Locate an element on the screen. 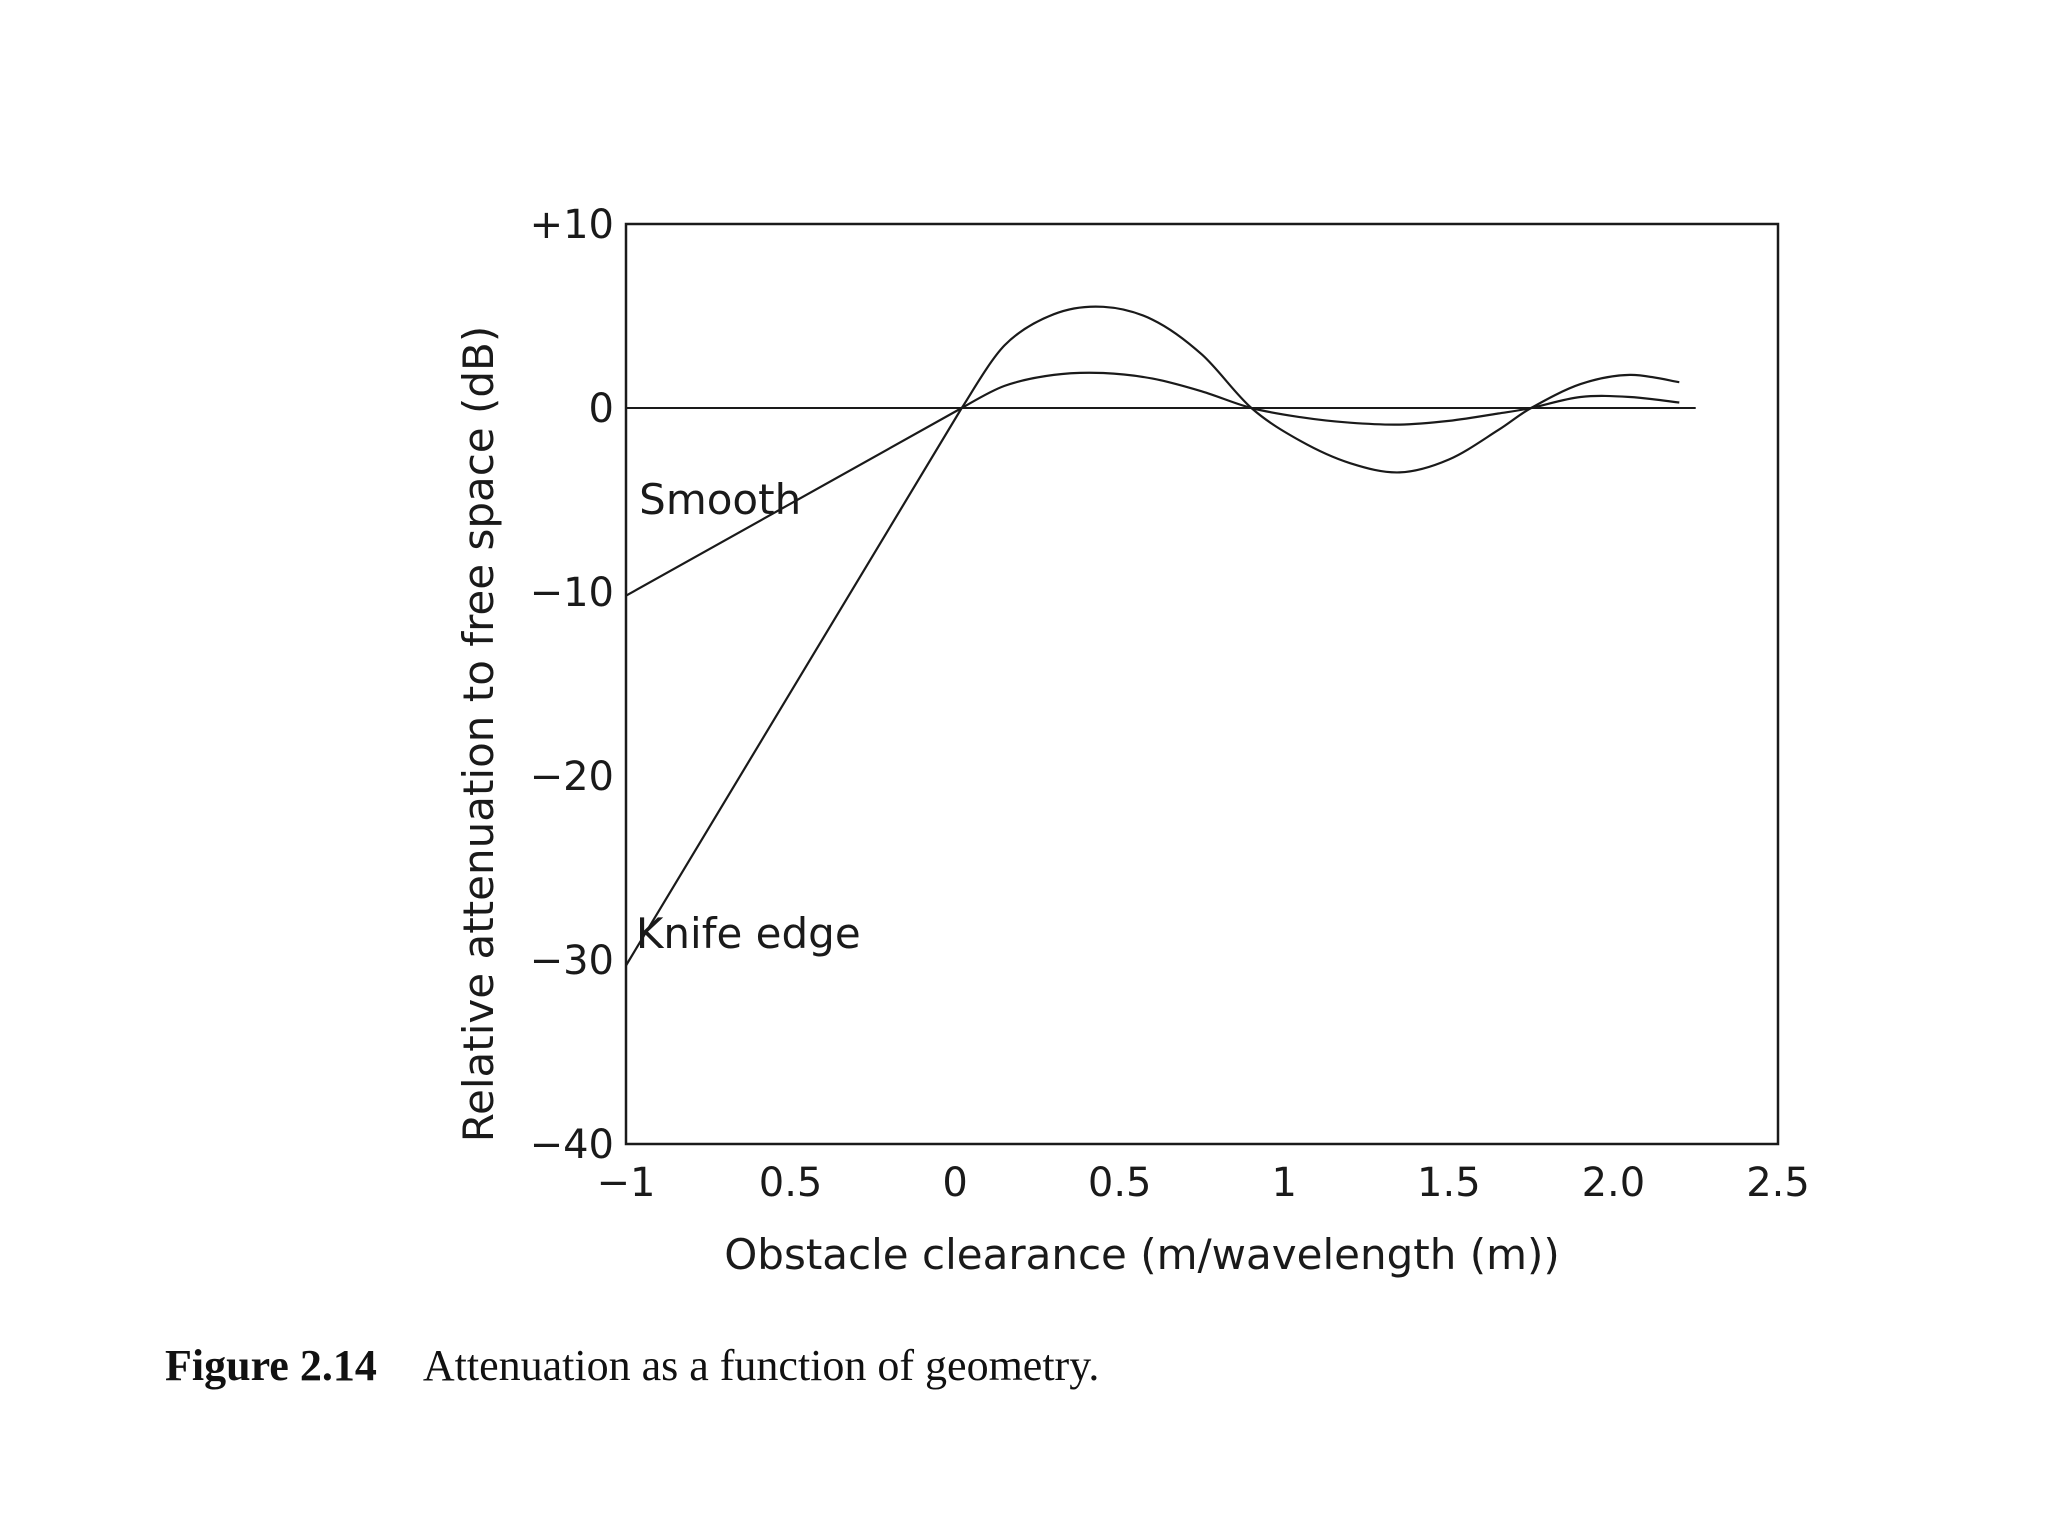 Image resolution: width=2048 pixels, height=1536 pixels. y-tick-label: −30 is located at coordinates (572, 961).